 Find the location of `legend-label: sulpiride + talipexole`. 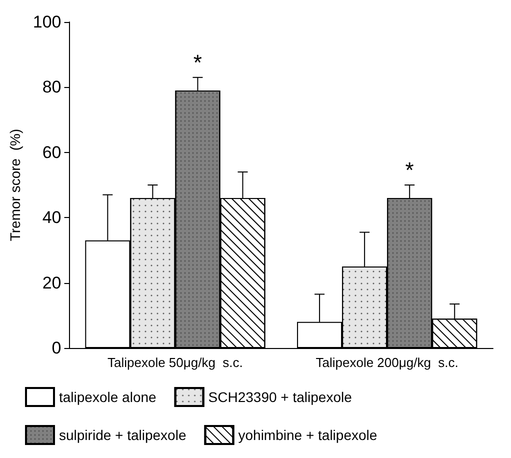

legend-label: sulpiride + talipexole is located at coordinates (122, 435).